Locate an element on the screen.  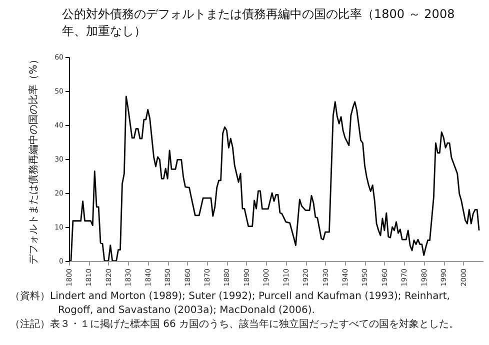
chart-title: 公的対外債務のデフォルトまたは債務再編中の国の比率（1800 ～ 2008 年、加重なし） is located at coordinates (259, 23).